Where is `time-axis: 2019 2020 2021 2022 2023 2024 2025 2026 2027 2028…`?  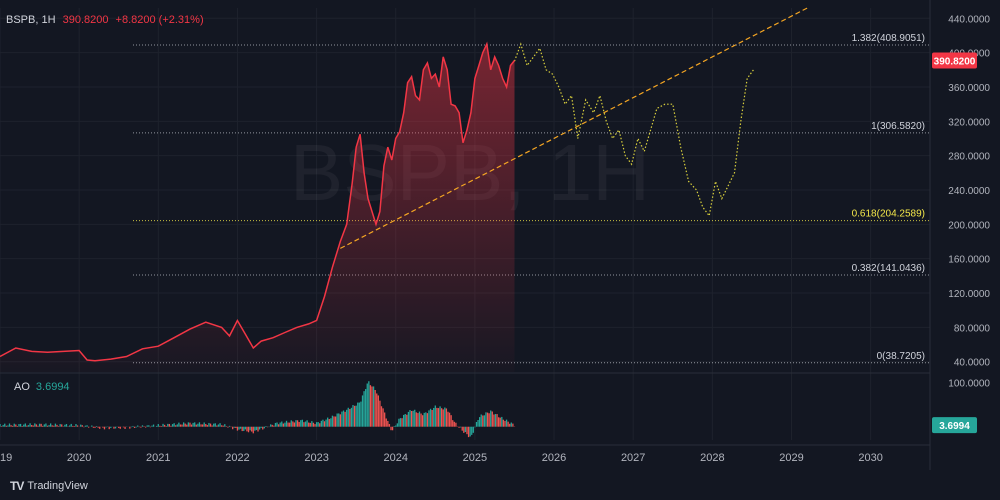
time-axis: 2019 2020 2021 2022 2023 2024 2025 2026 2027 2028… is located at coordinates (441, 458).